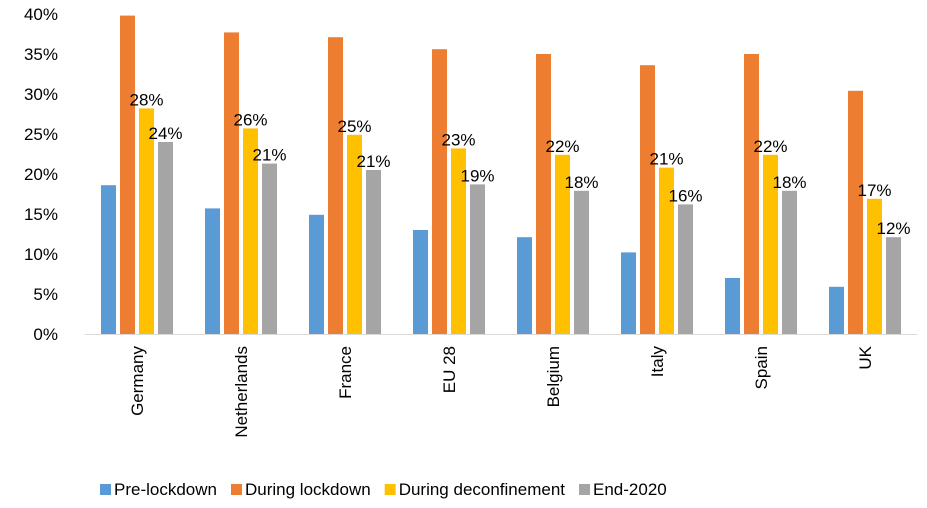 The height and width of the screenshot is (508, 927). Describe the element at coordinates (345, 372) in the screenshot. I see `x-tick-label: France` at that location.